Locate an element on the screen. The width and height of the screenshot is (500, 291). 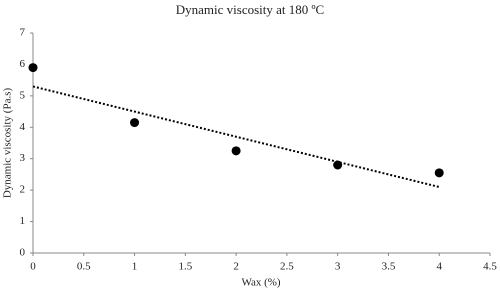
x-tick-label: 0 is located at coordinates (33, 267).